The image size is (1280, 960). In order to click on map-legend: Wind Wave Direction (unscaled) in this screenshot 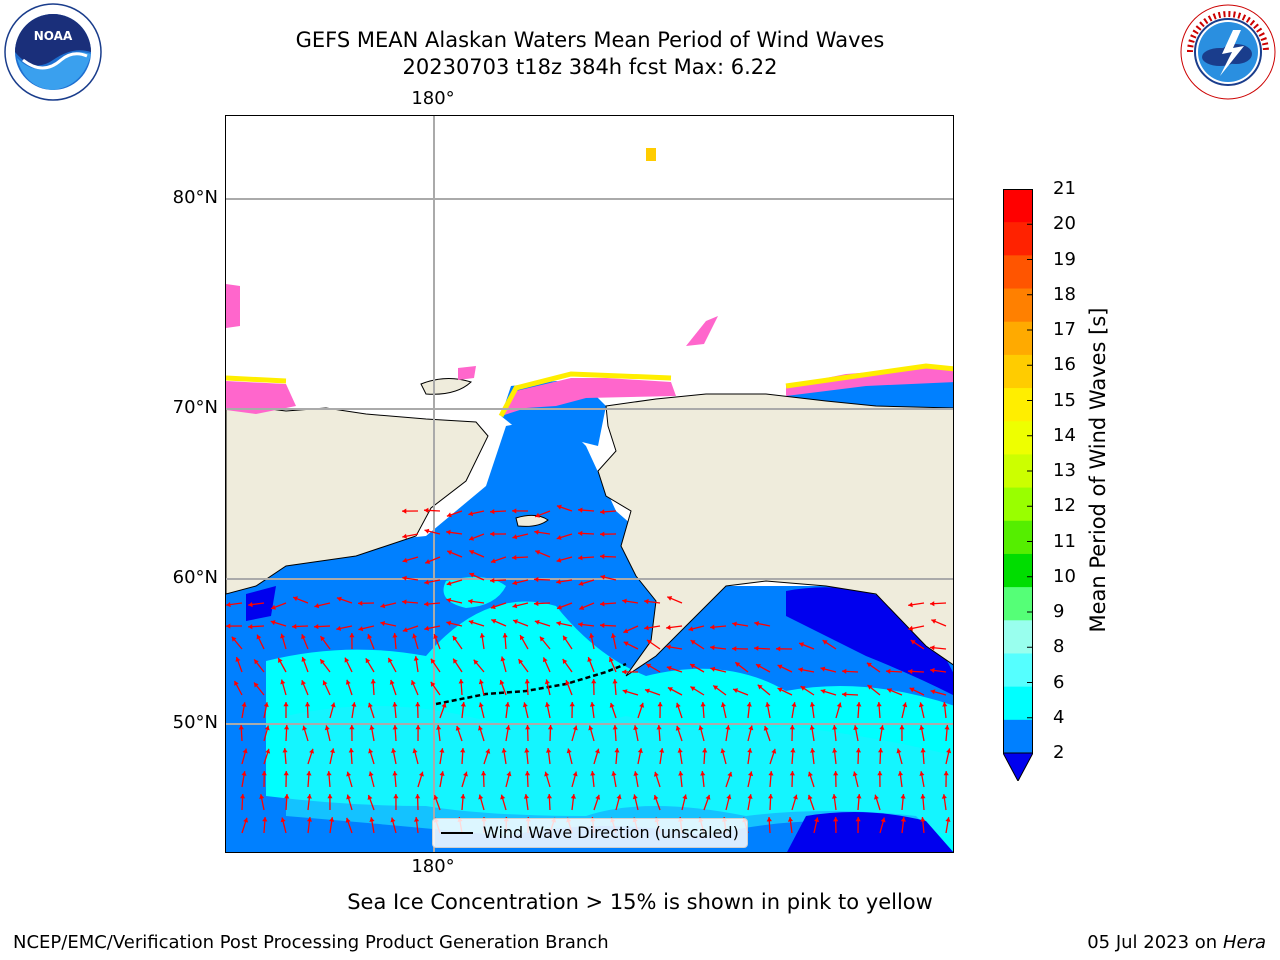, I will do `click(590, 833)`.